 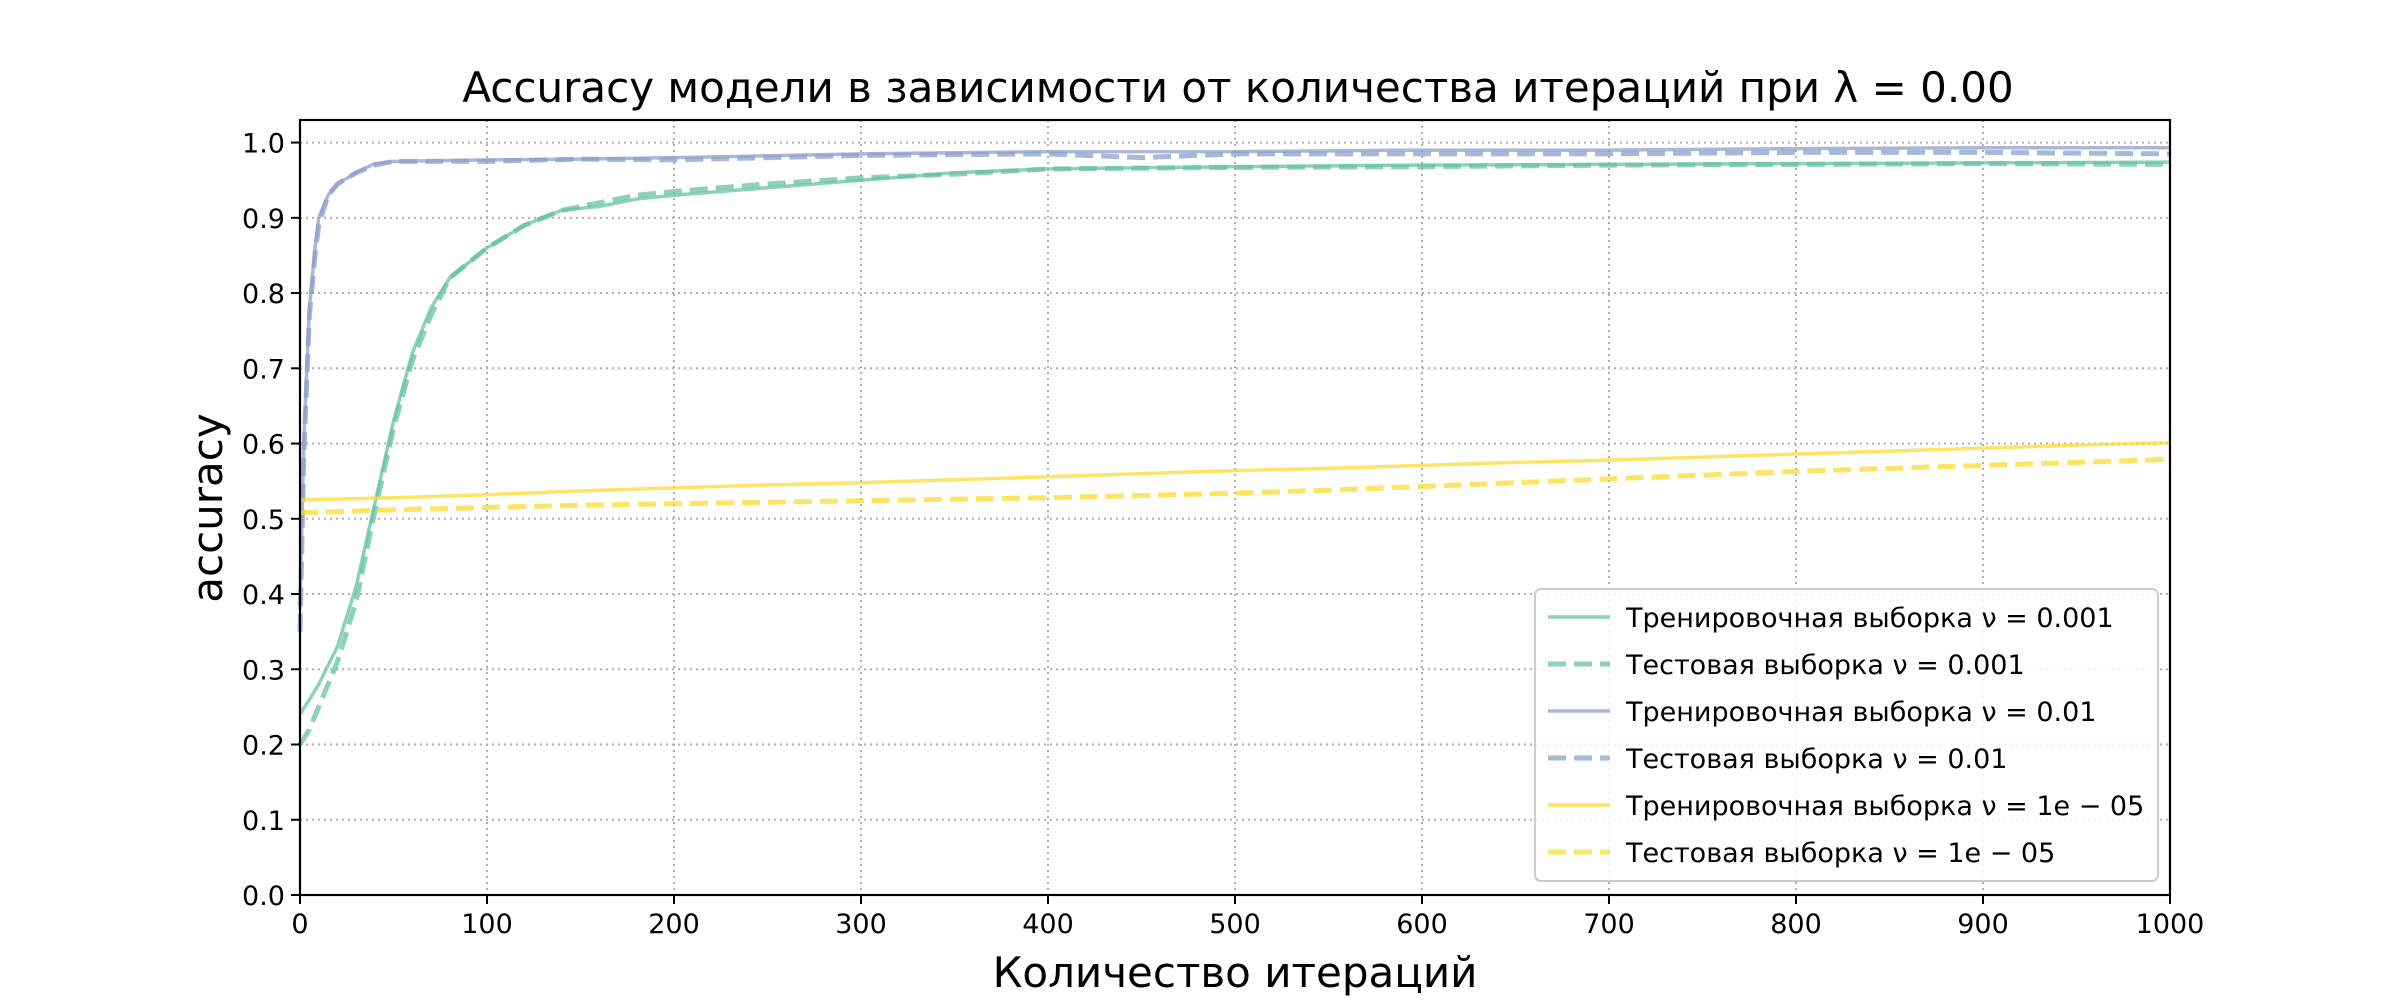 I want to click on x-tick-label: 900, so click(x=1983, y=924).